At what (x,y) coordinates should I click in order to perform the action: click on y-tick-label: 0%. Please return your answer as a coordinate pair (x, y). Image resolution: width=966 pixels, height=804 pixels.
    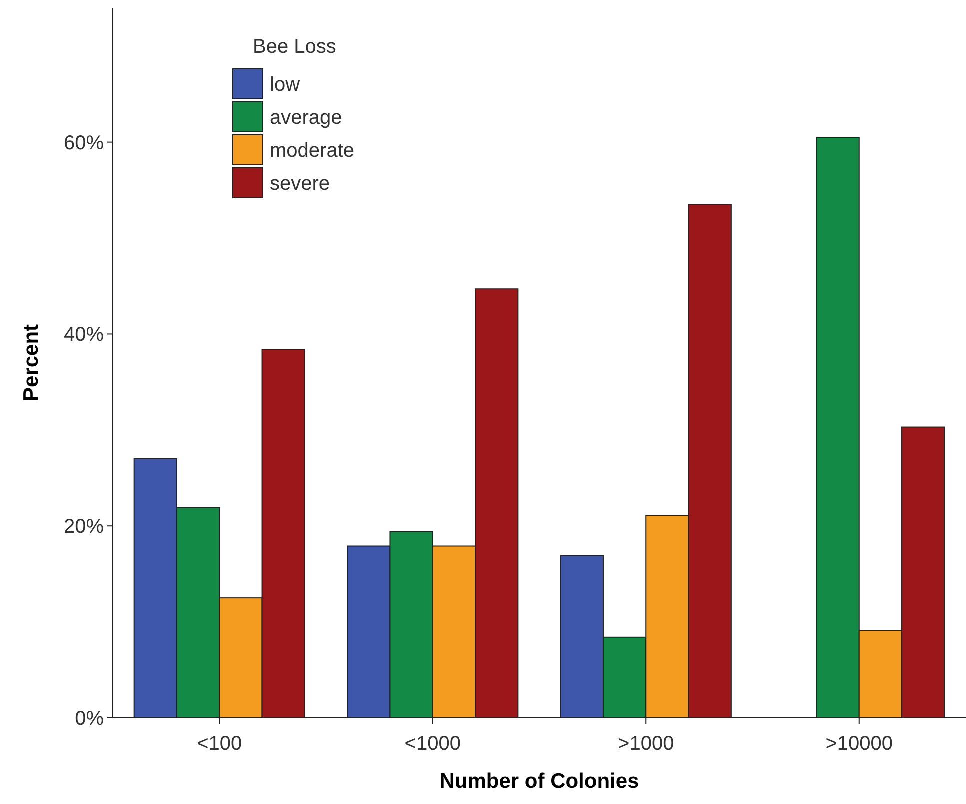
    Looking at the image, I should click on (89, 719).